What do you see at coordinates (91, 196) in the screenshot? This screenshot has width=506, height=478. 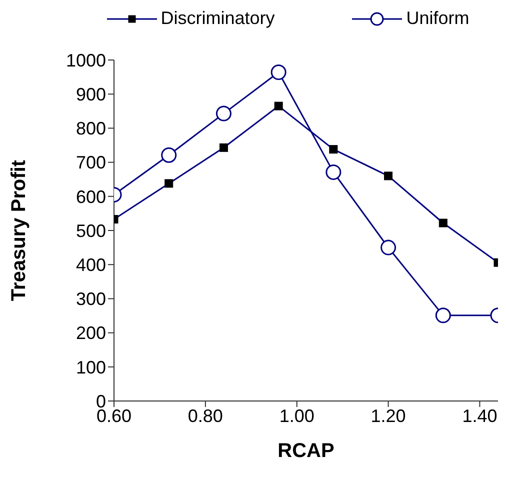 I see `y-tick-label: 600` at bounding box center [91, 196].